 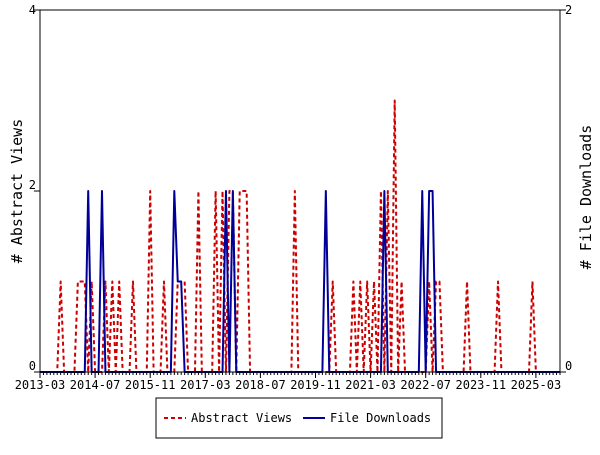 What do you see at coordinates (95, 385) in the screenshot?
I see `x-tick-label: 2014-07` at bounding box center [95, 385].